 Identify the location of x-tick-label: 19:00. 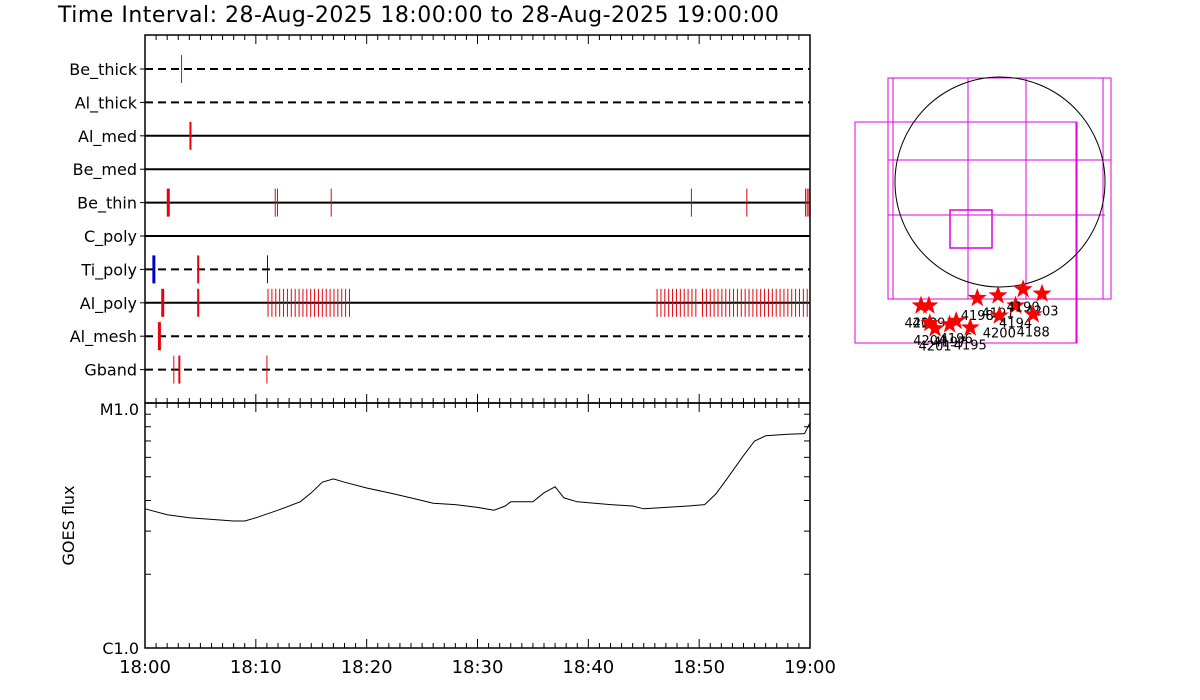
(810, 667).